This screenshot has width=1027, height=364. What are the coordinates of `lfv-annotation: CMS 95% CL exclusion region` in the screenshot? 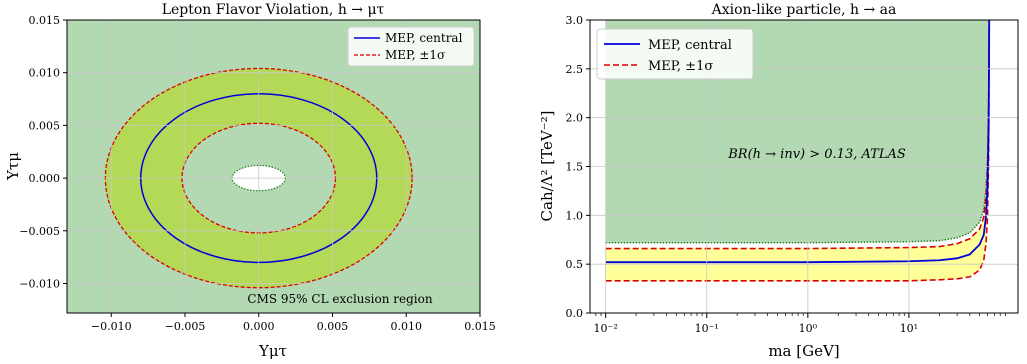 It's located at (339, 299).